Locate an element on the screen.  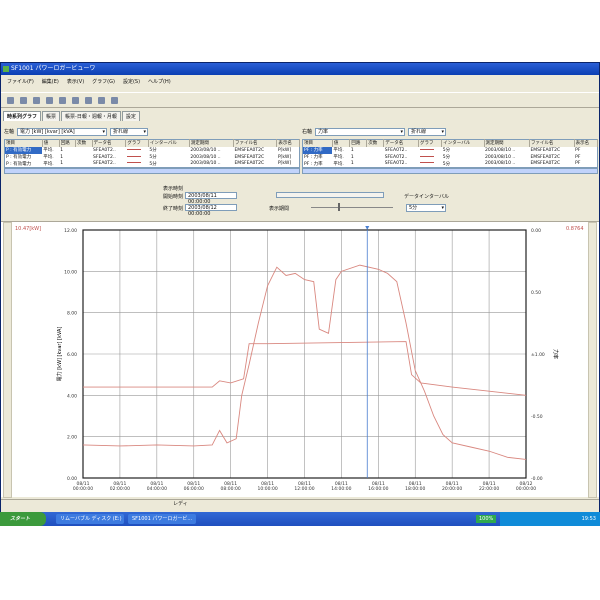
left-graph-type-select: 折れ線 is located at coordinates (129, 131).